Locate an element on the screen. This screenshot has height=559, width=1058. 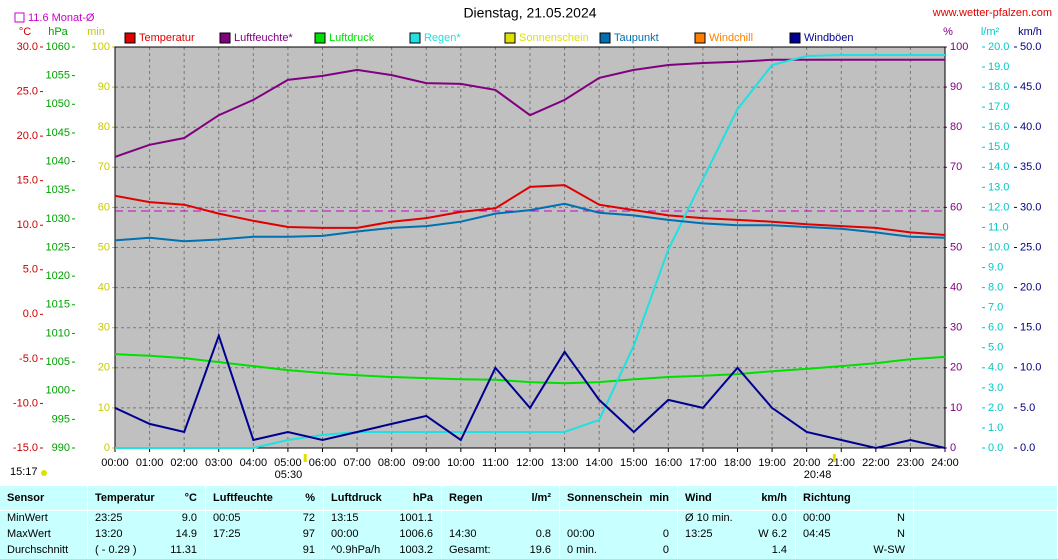
y-tick-label: 14.0 is located at coordinates (998, 167).